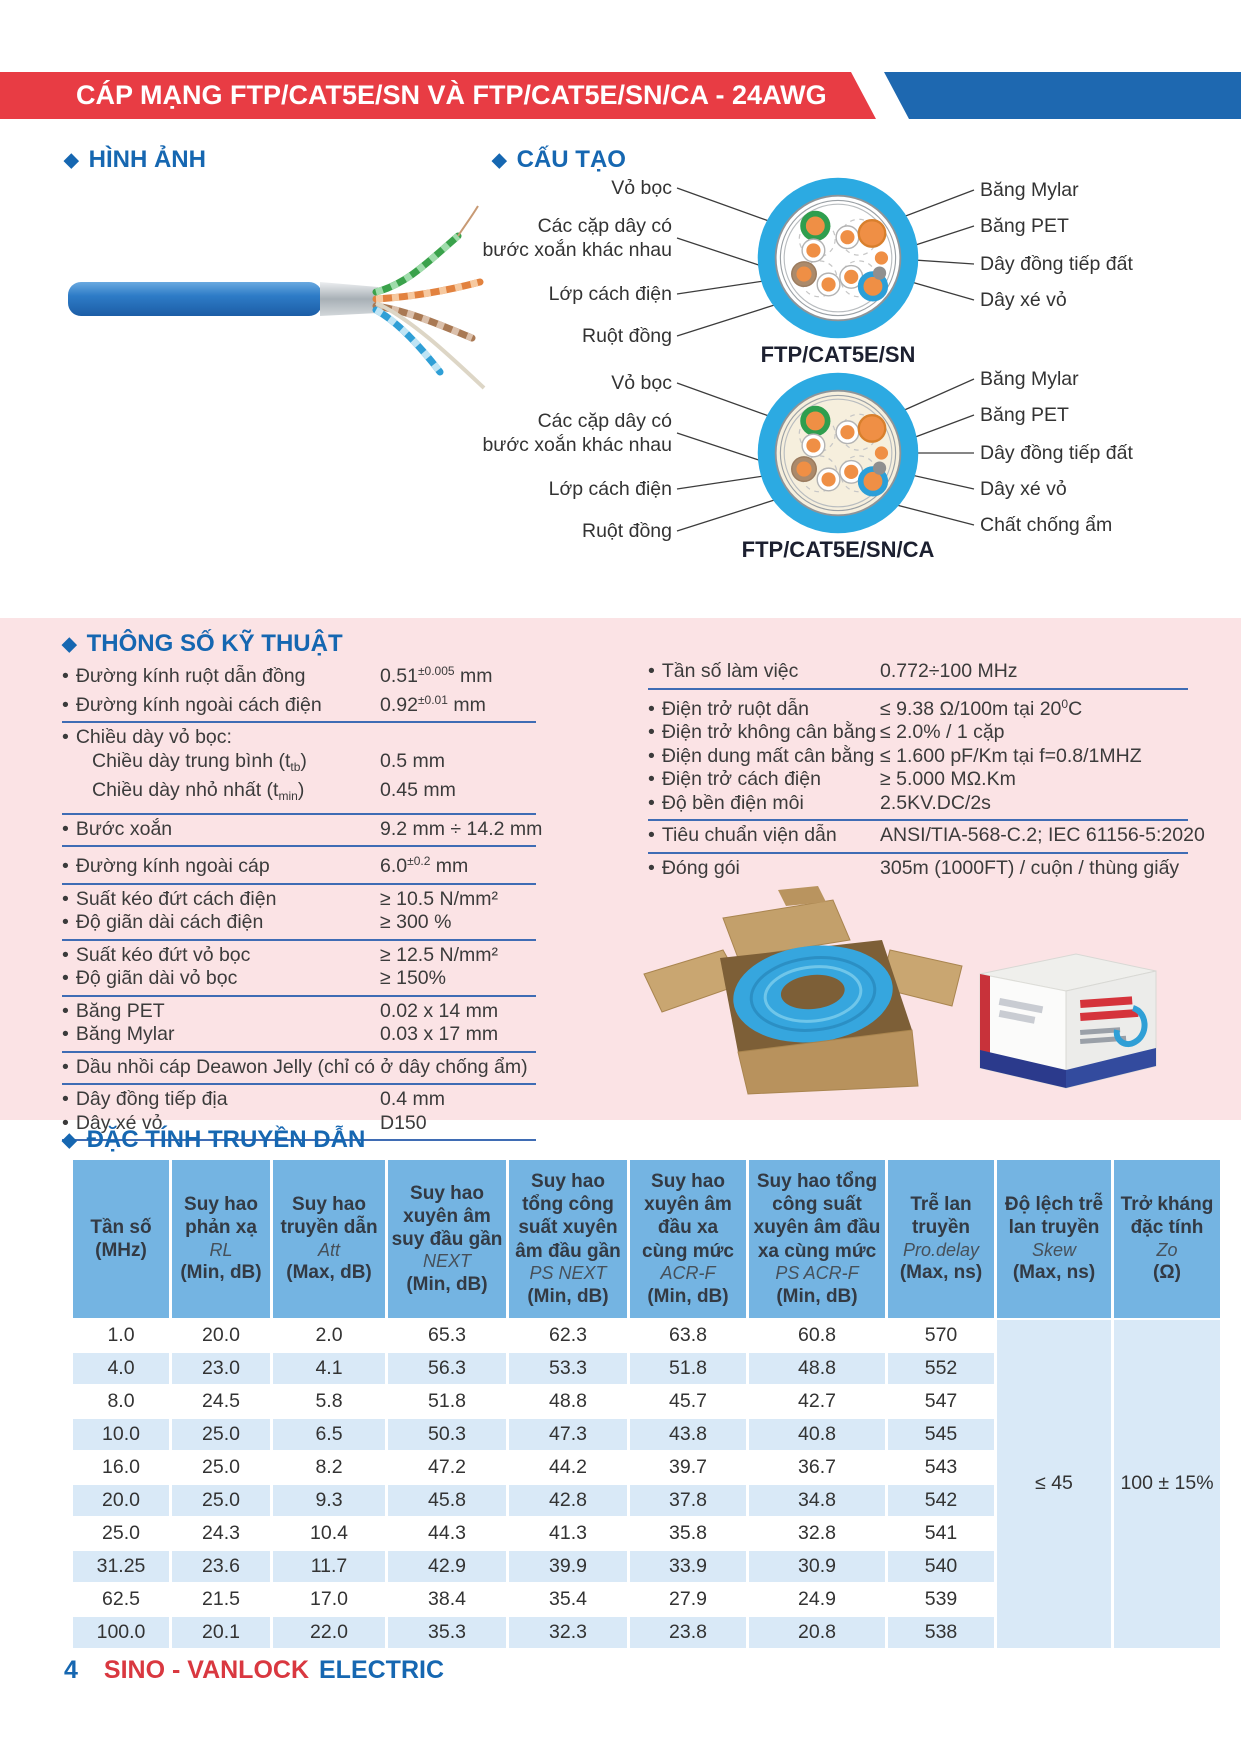 This screenshot has height=1754, width=1241. I want to click on diagram-caption: FTP/CAT5E/SN/CA, so click(838, 549).